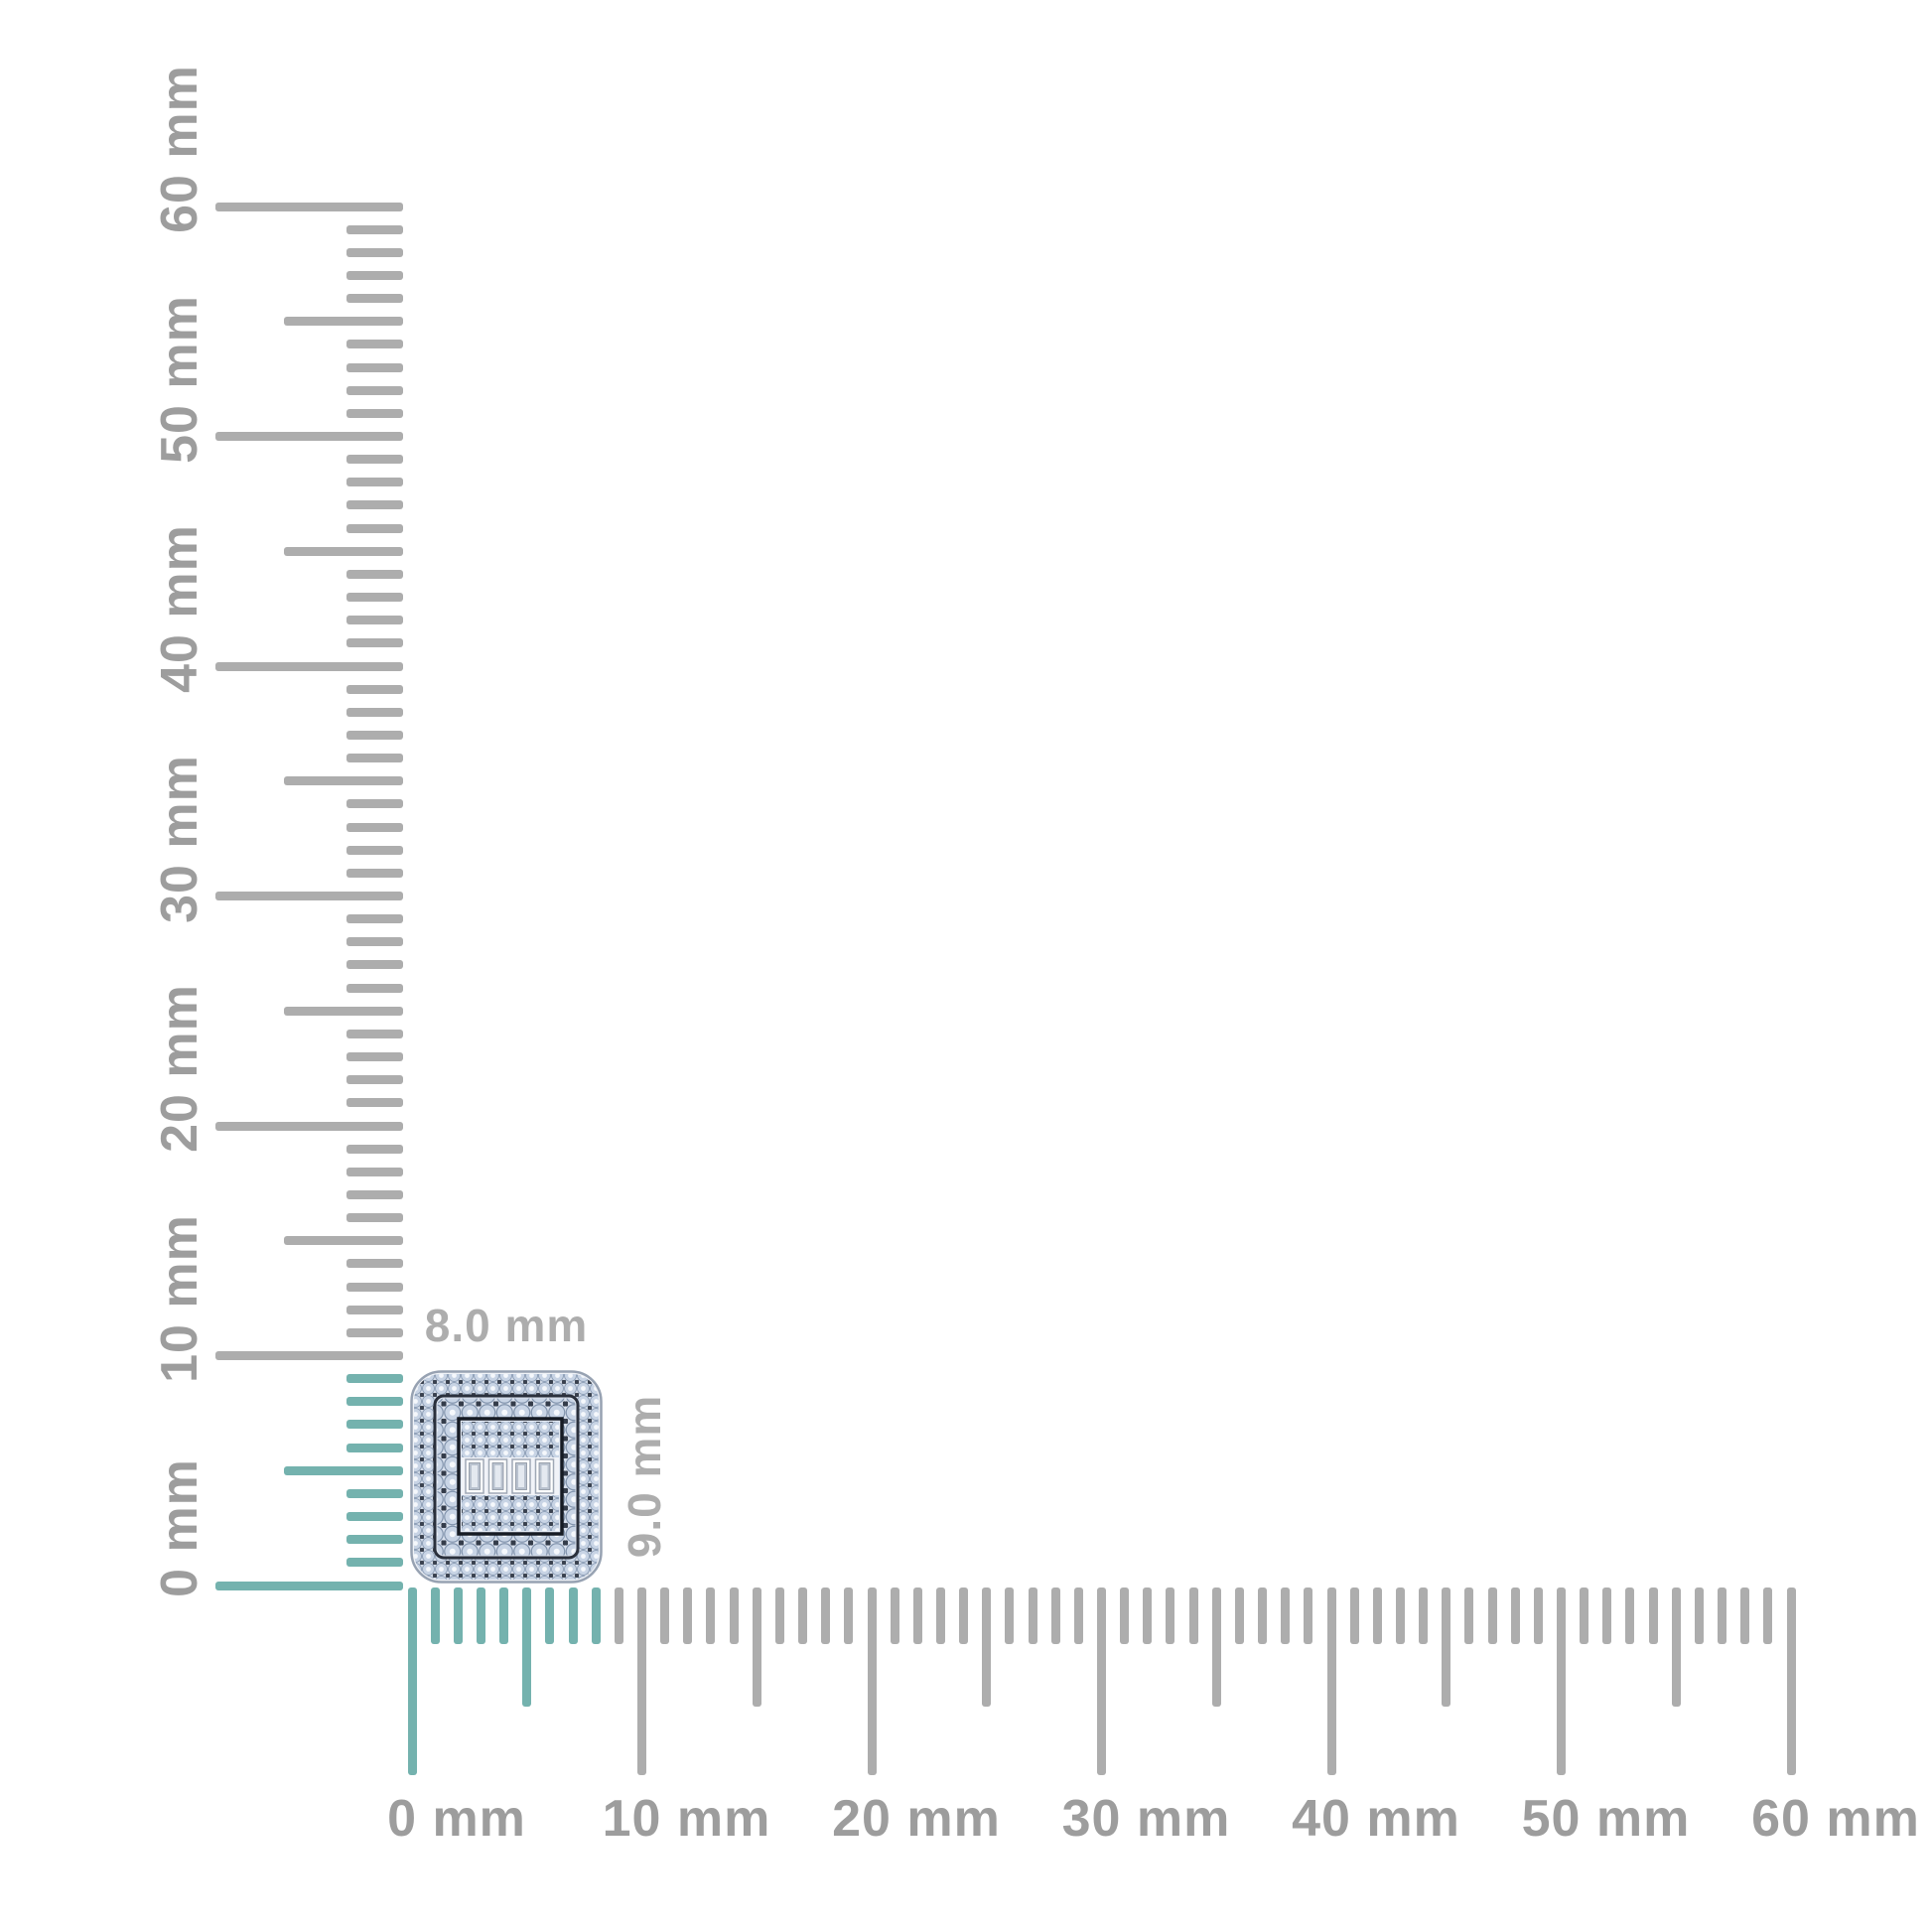 The image size is (1932, 1932). Describe the element at coordinates (375, 1448) in the screenshot. I see `v-ruler-tick-6mm` at that location.